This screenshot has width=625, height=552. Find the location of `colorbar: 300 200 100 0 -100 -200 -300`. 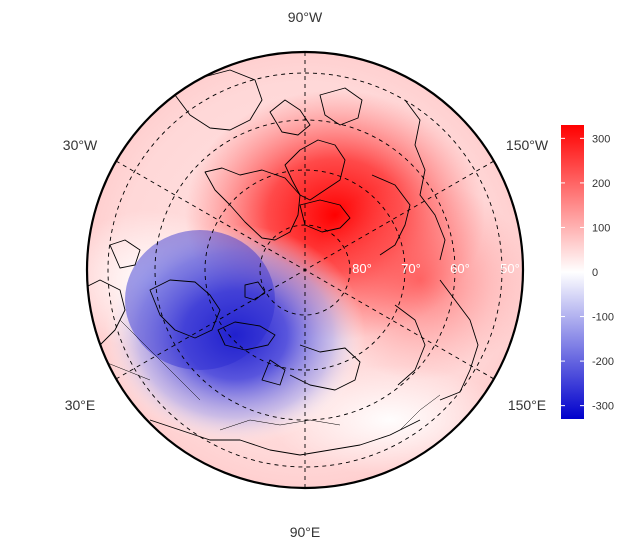

colorbar: 300 200 100 0 -100 -200 -300 is located at coordinates (587, 272).